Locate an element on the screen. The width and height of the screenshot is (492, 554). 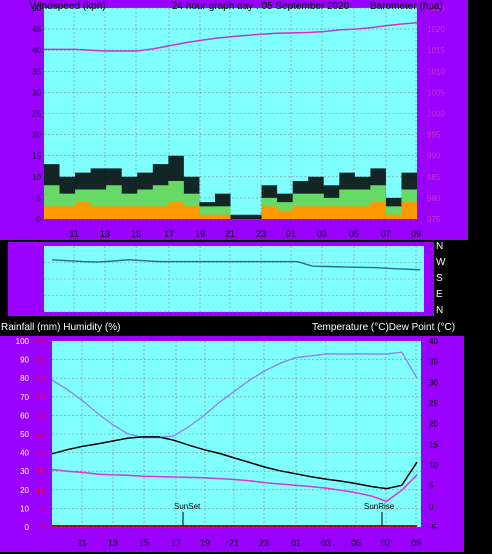
wind-tick-label: 35 is located at coordinates (36, 71).